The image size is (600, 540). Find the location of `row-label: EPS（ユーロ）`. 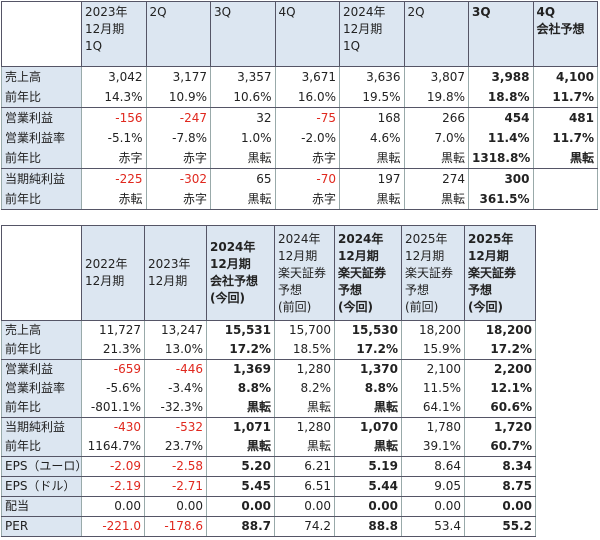

row-label: EPS（ユーロ） is located at coordinates (41, 466).